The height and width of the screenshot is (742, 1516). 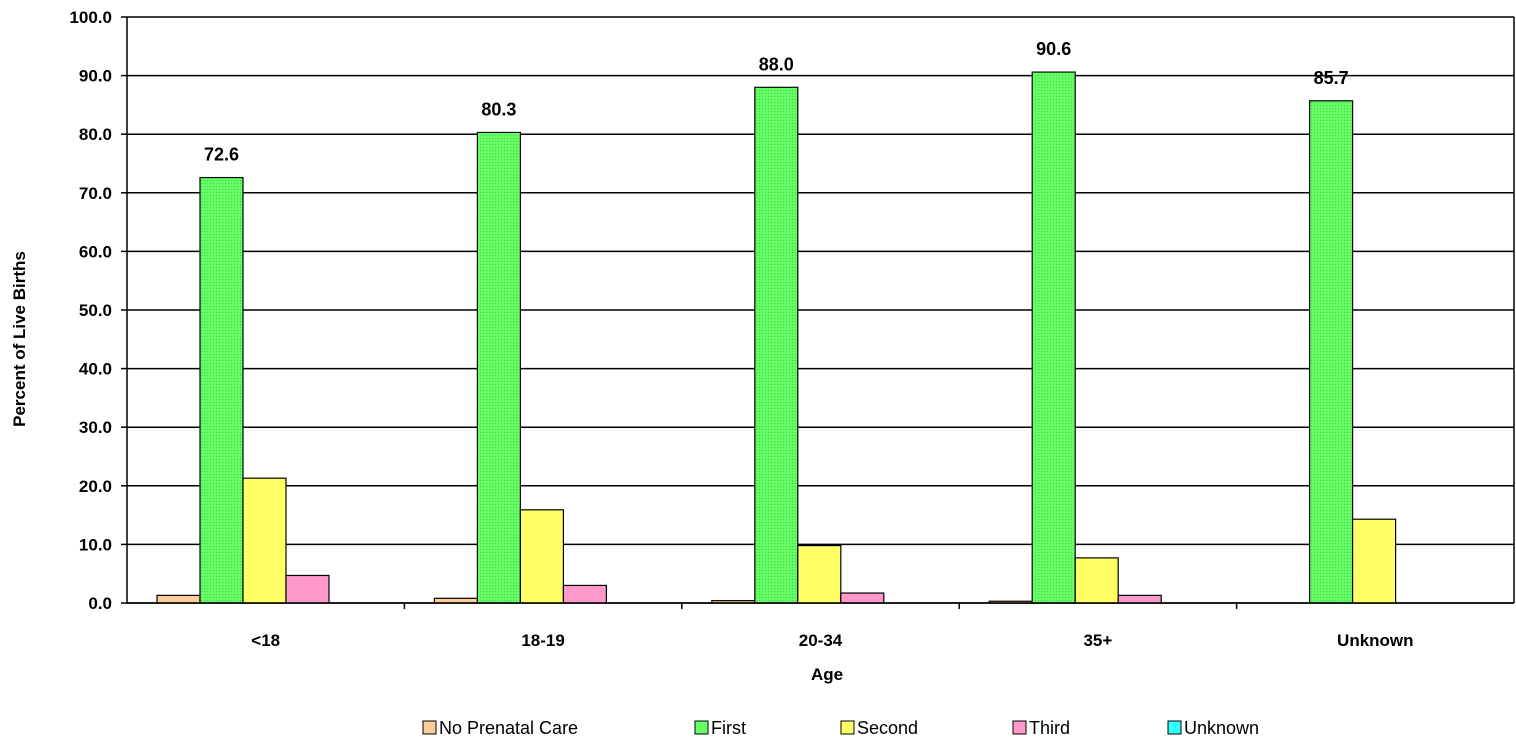 I want to click on legend-label: Third, so click(x=1049, y=728).